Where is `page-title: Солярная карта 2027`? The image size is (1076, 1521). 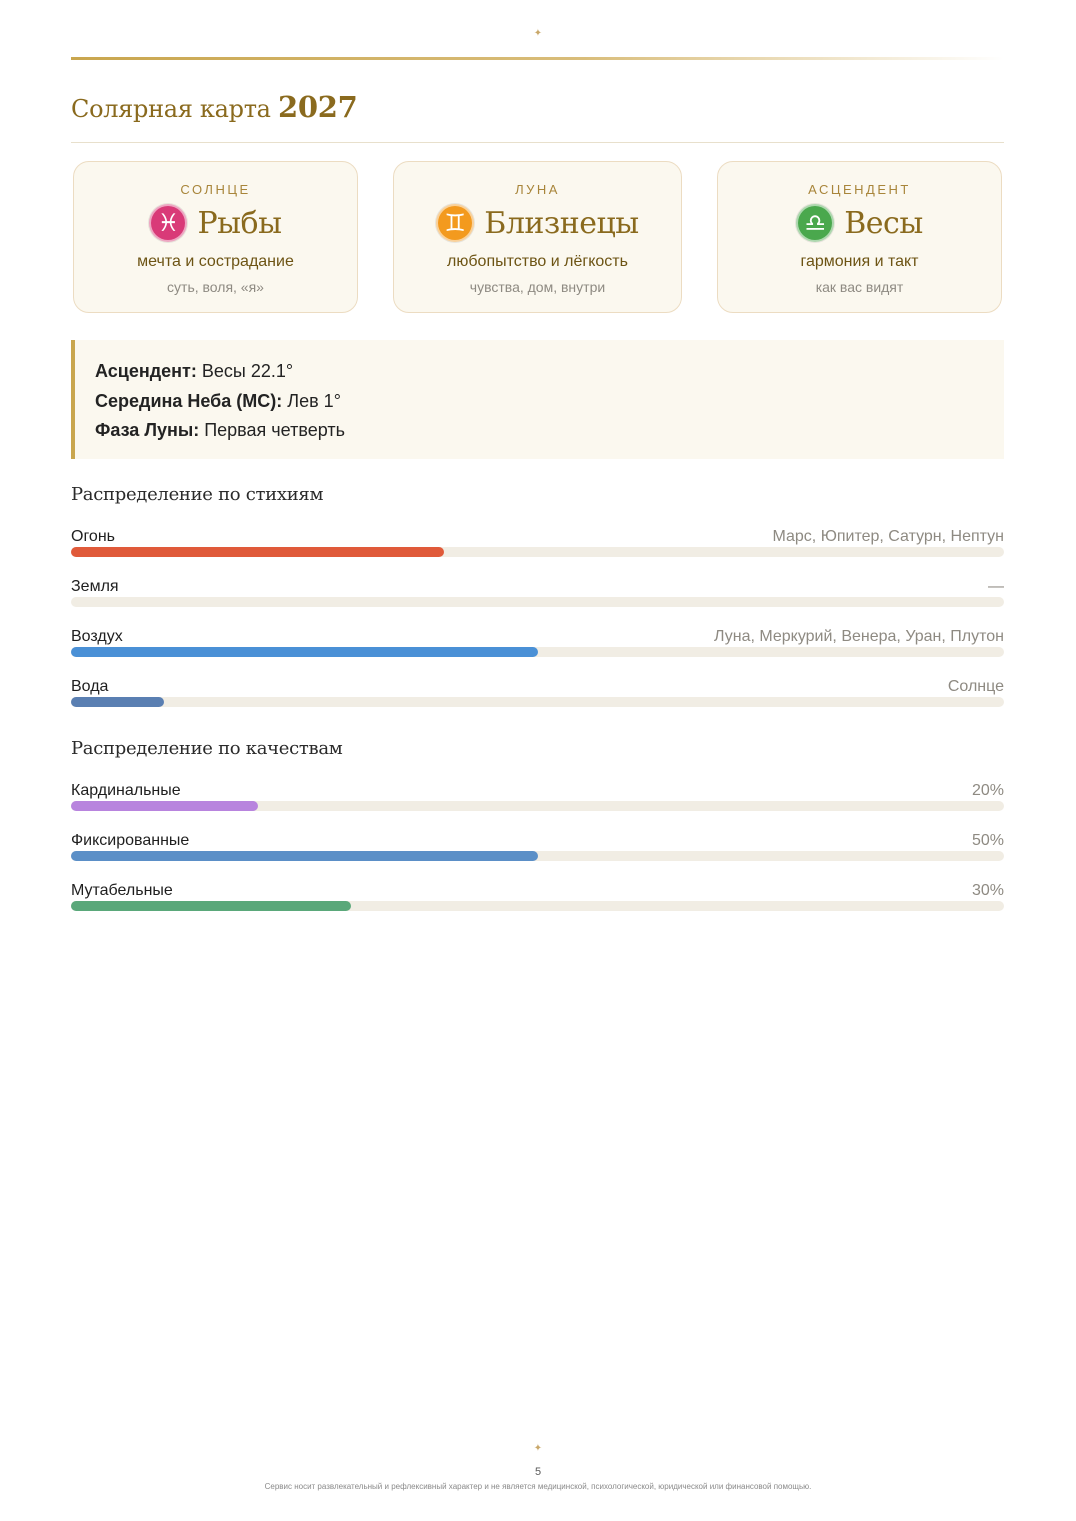 page-title: Солярная карта 2027 is located at coordinates (214, 107).